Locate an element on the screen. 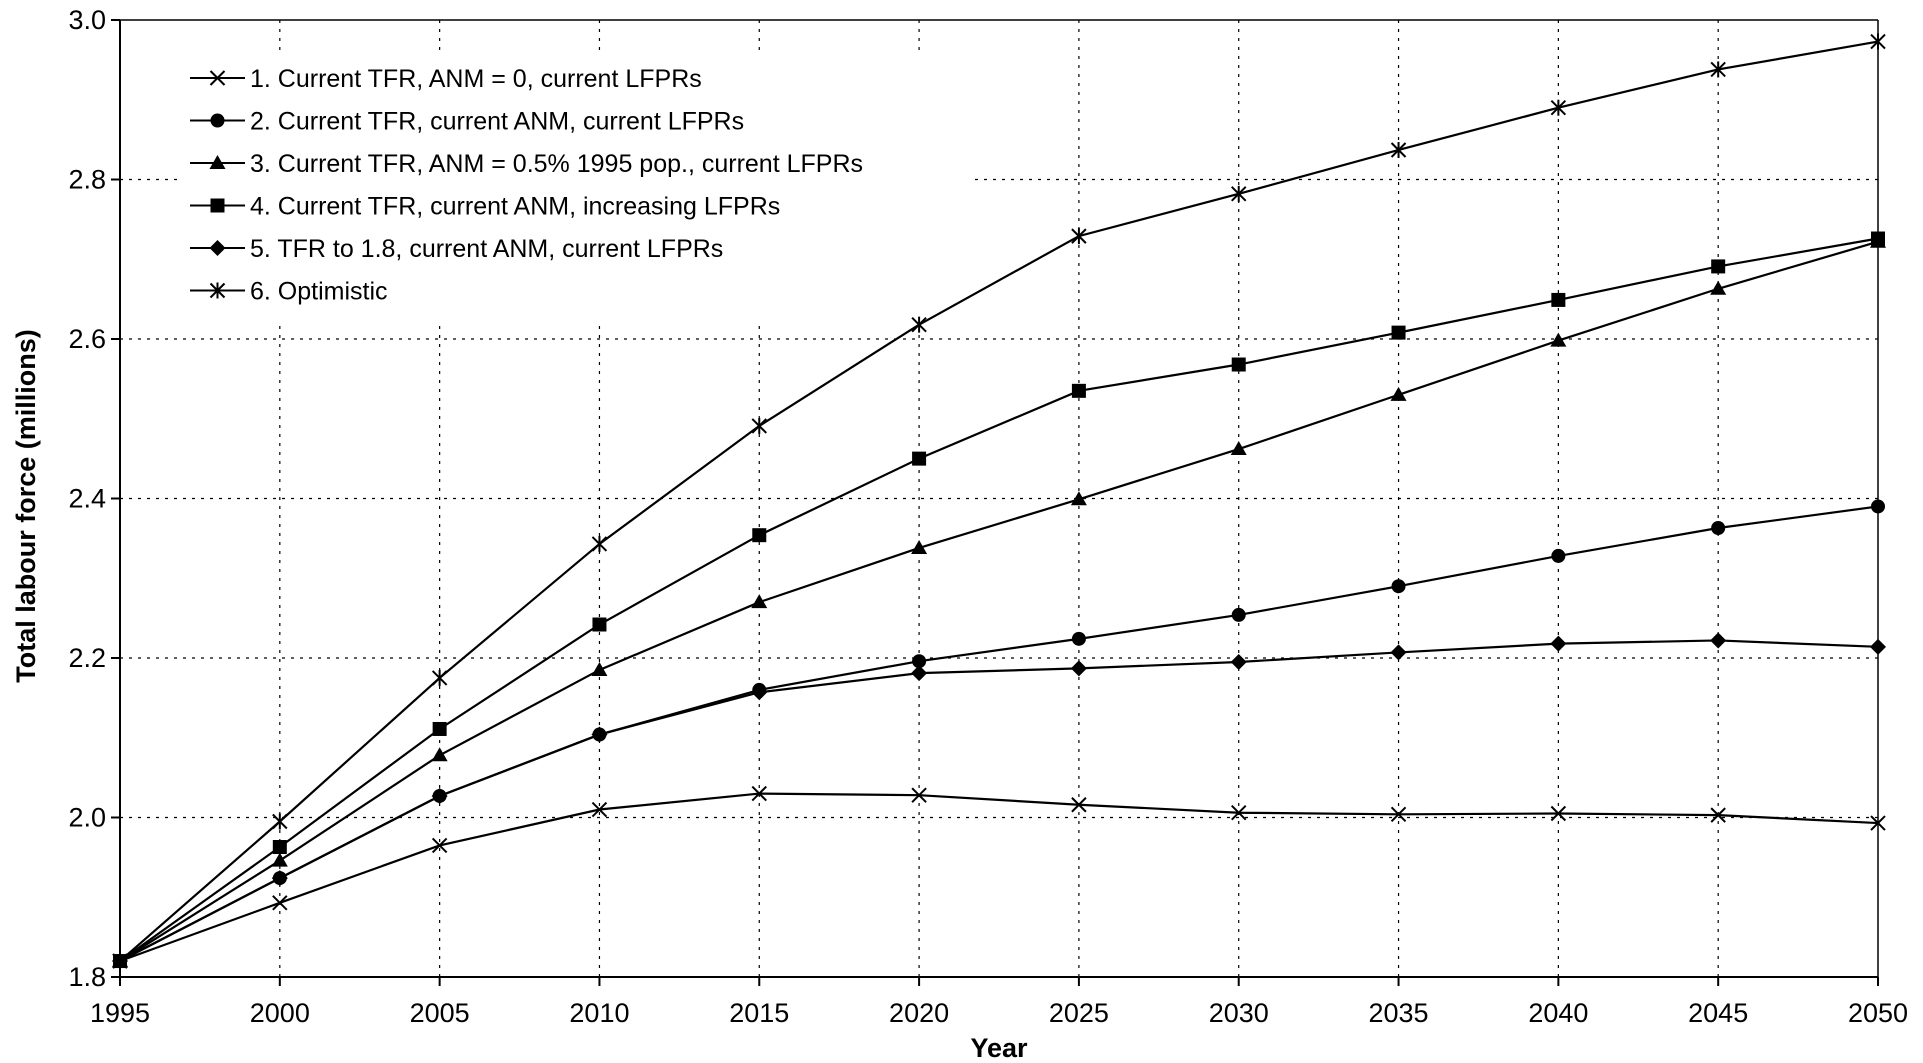 The height and width of the screenshot is (1063, 1923). legend-box is located at coordinates (575, 185).